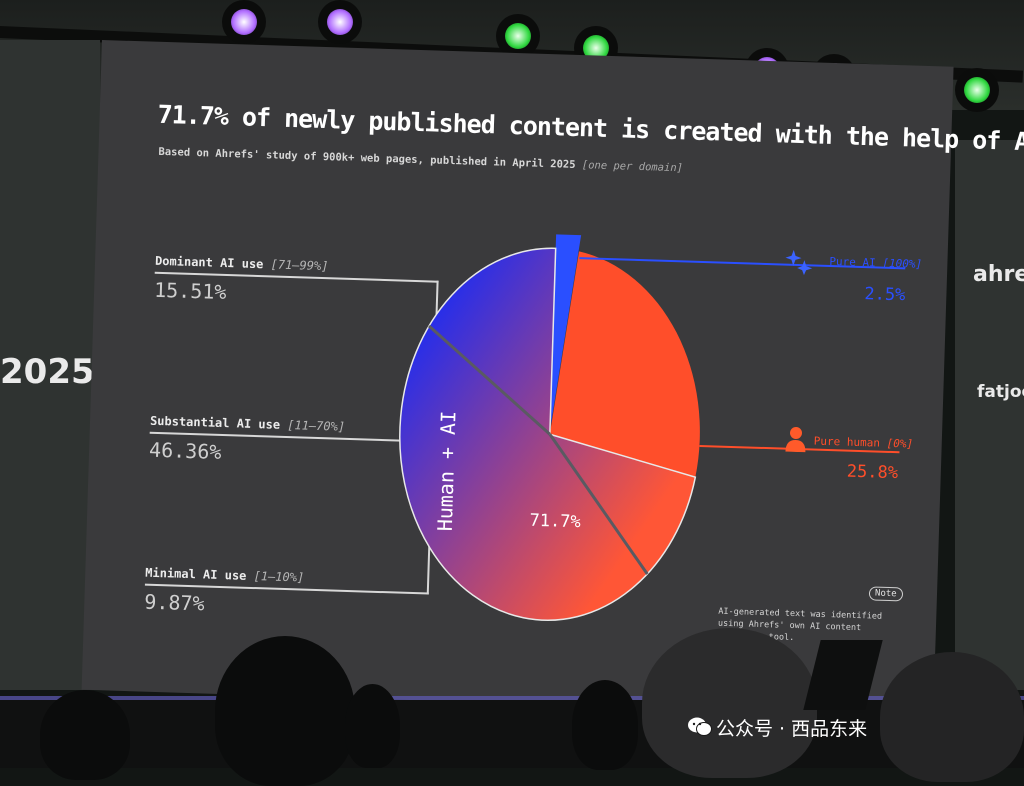 Image resolution: width=1024 pixels, height=786 pixels. I want to click on sparkle-icon, so click(799, 262).